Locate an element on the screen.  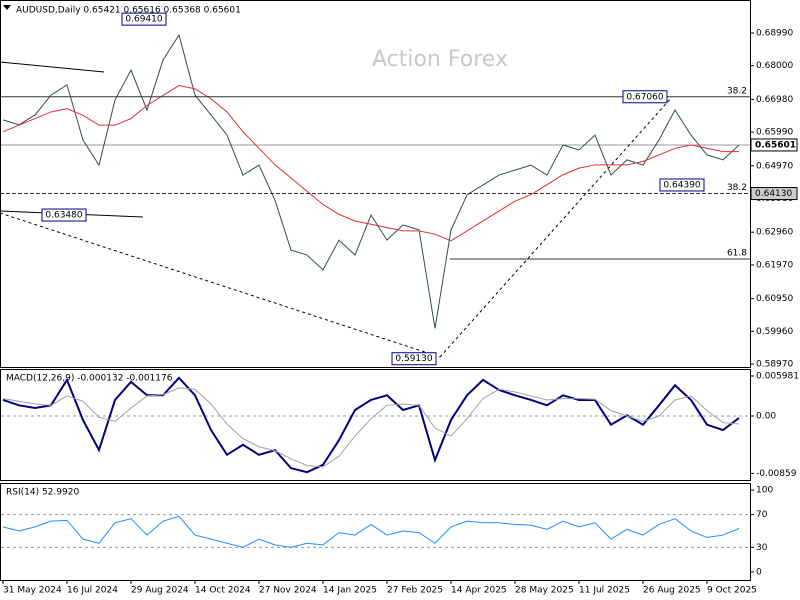
y-tick-label: -0.00859 is located at coordinates (776, 474).